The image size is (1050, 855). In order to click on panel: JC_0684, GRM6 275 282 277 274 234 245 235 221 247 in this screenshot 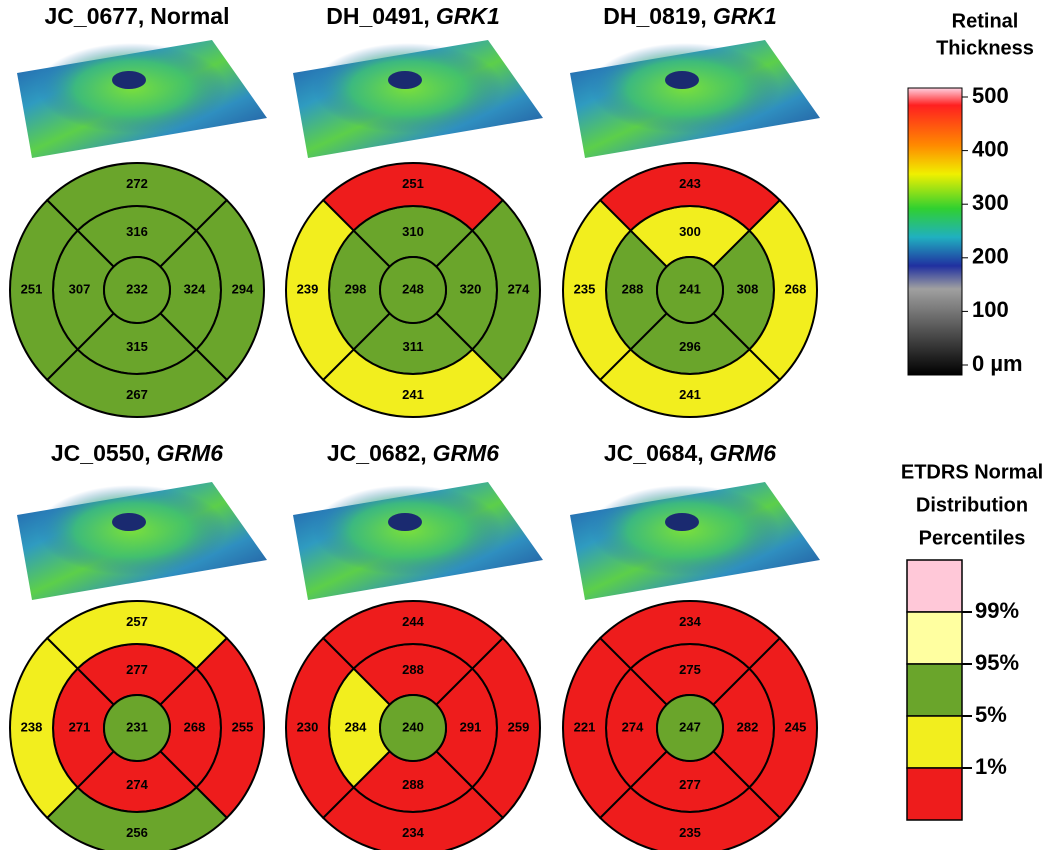, I will do `click(690, 647)`.